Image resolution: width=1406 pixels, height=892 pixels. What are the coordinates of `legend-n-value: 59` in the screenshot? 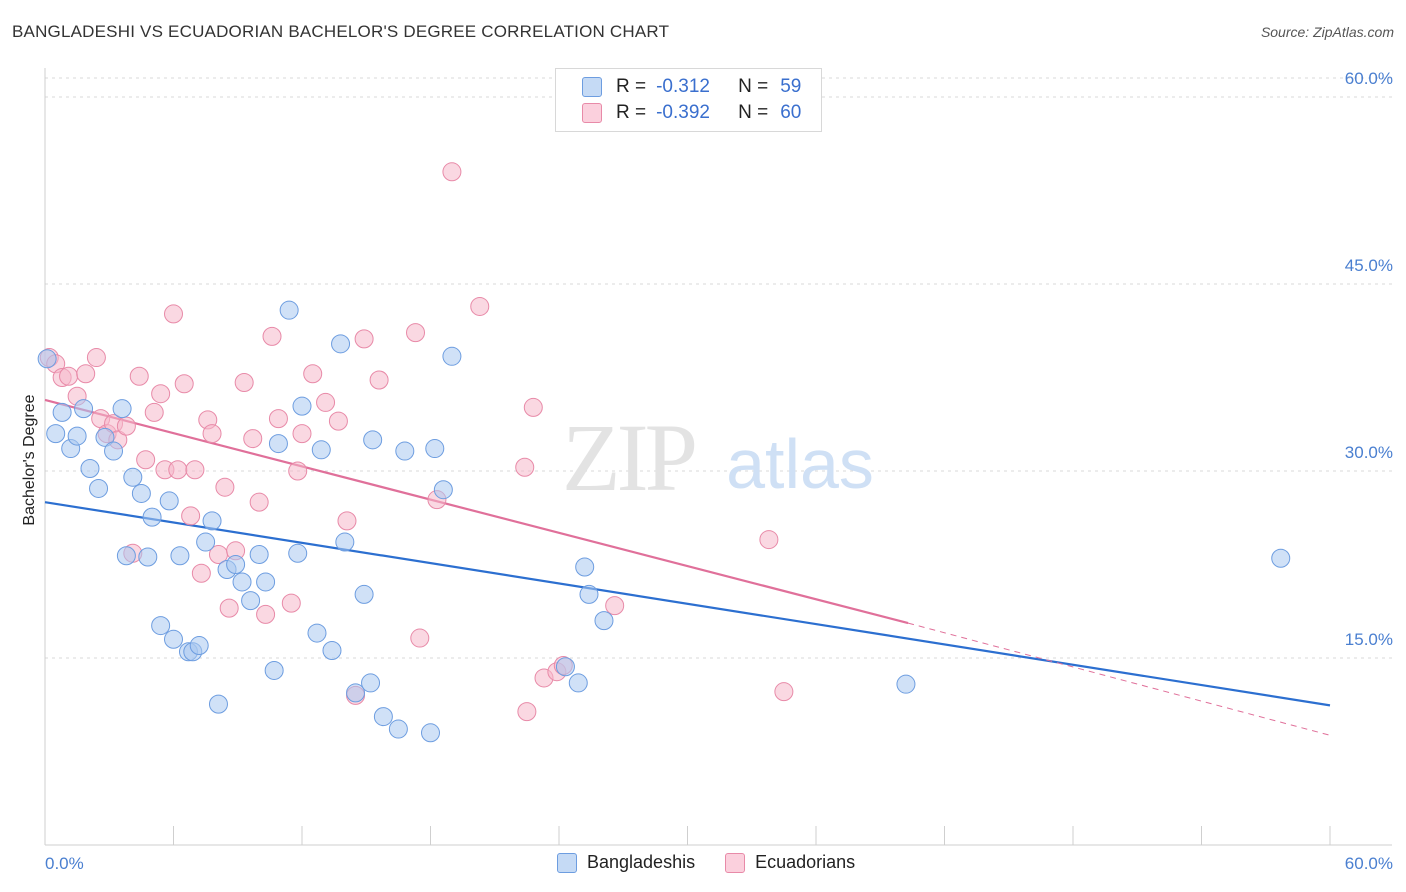 It's located at (791, 86).